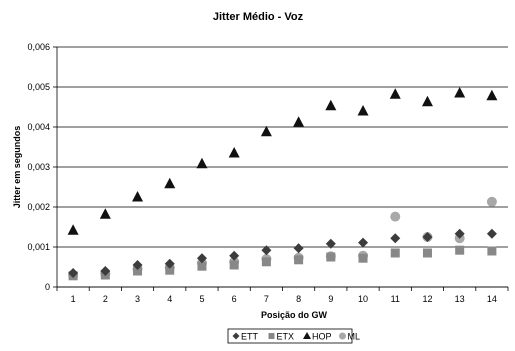 Image resolution: width=515 pixels, height=351 pixels. What do you see at coordinates (286, 337) in the screenshot?
I see `legend-label-etx: ETX` at bounding box center [286, 337].